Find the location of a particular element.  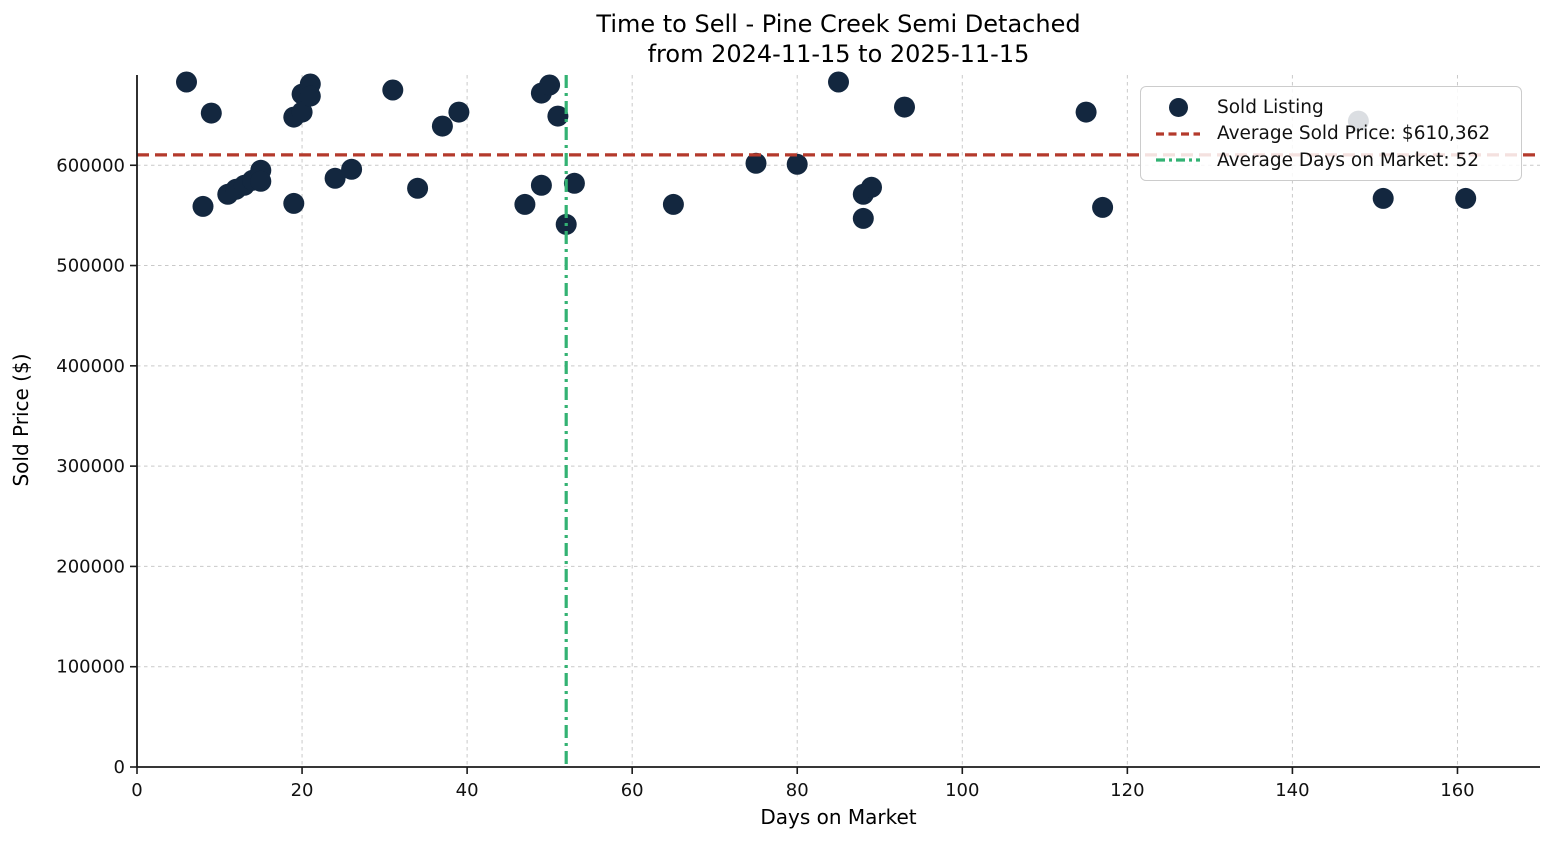

x-tick-label: 100 is located at coordinates (962, 790).